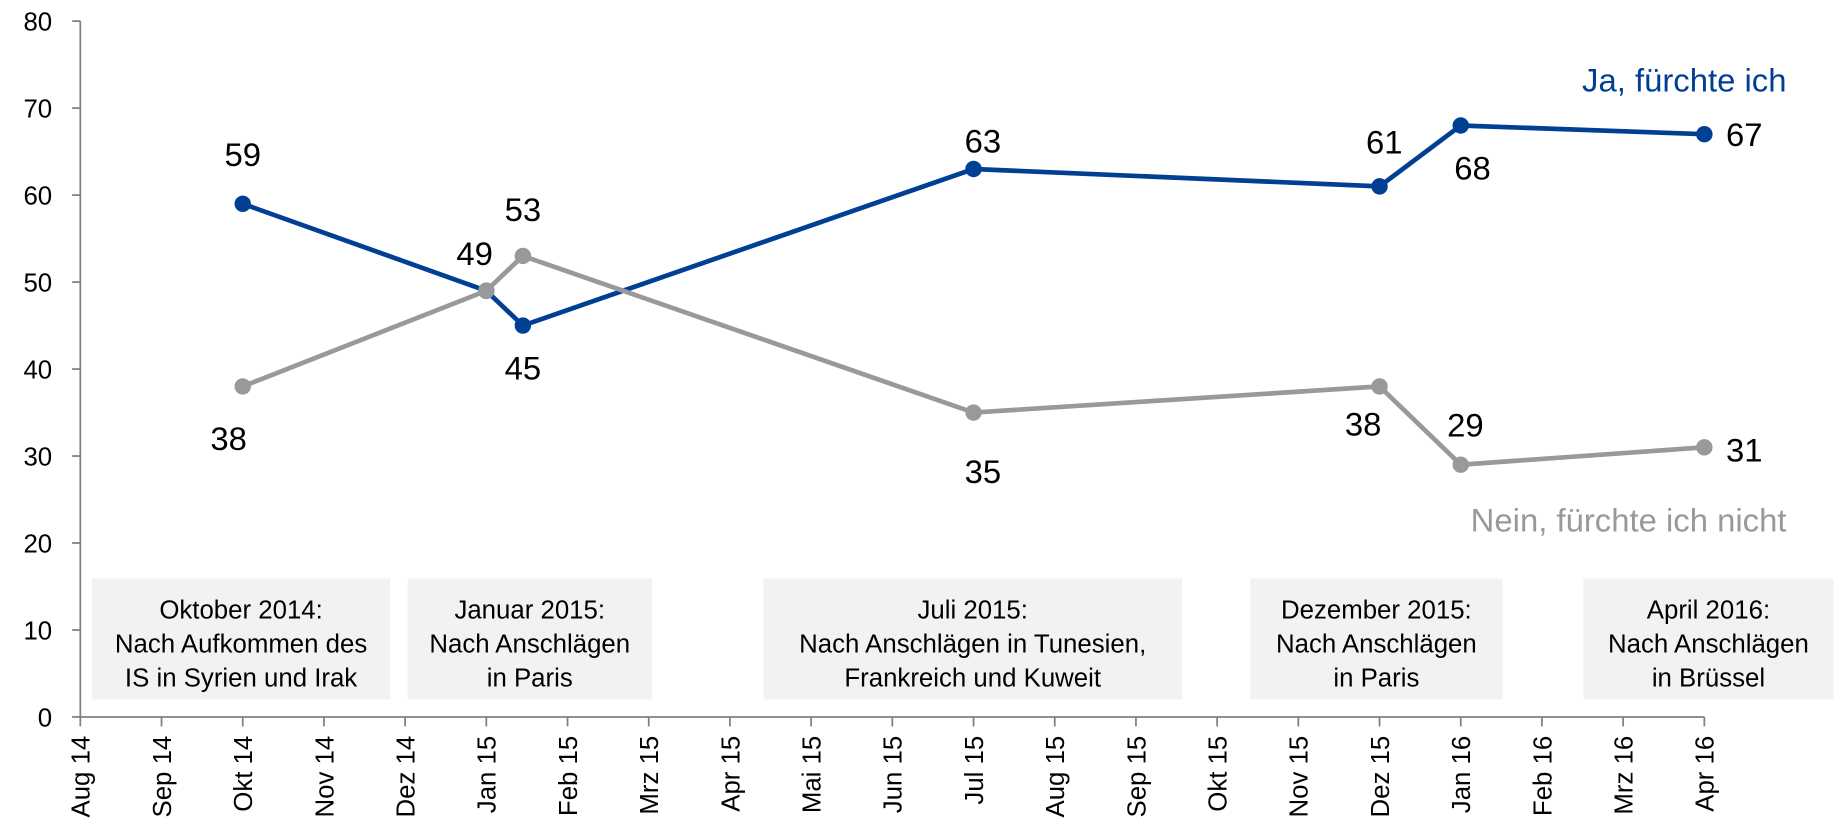  Describe the element at coordinates (569, 776) in the screenshot. I see `x-tick-label: Feb 15` at that location.